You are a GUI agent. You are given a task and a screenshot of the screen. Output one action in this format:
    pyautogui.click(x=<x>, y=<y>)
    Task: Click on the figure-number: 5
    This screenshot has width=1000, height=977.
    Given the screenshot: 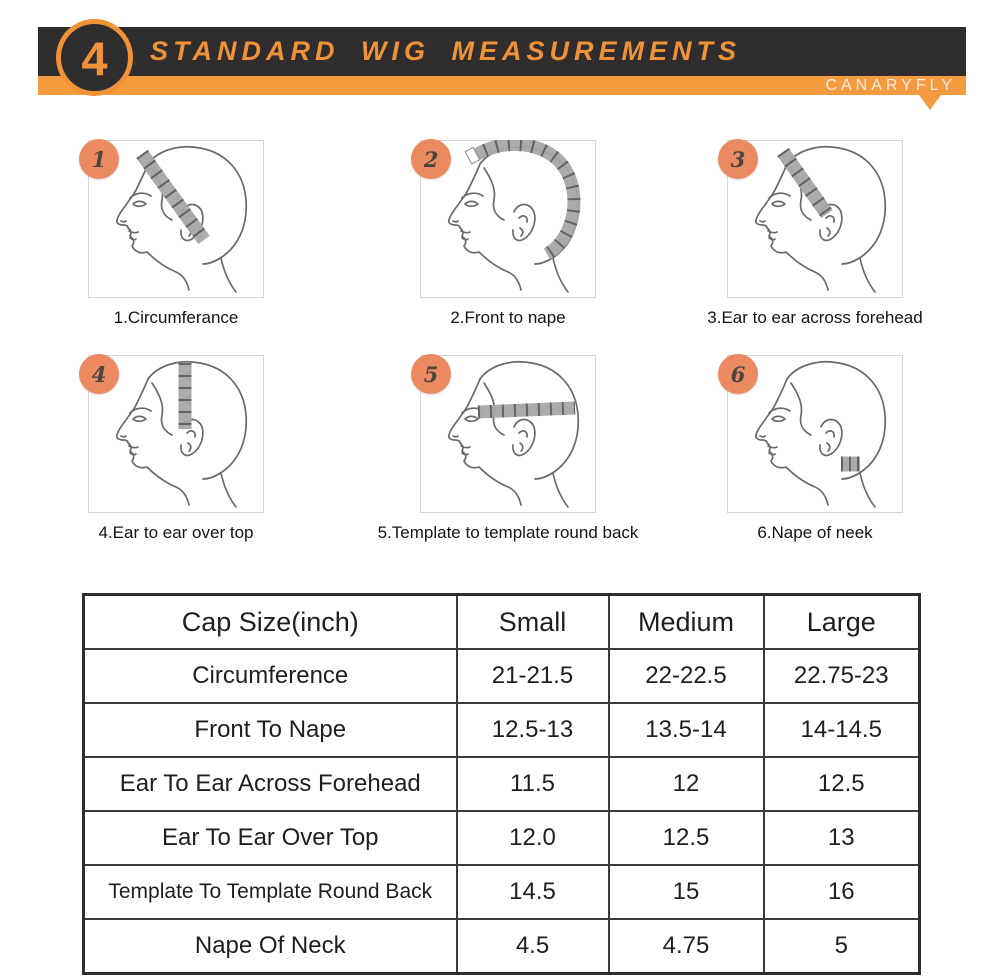 What is the action you would take?
    pyautogui.click(x=431, y=374)
    